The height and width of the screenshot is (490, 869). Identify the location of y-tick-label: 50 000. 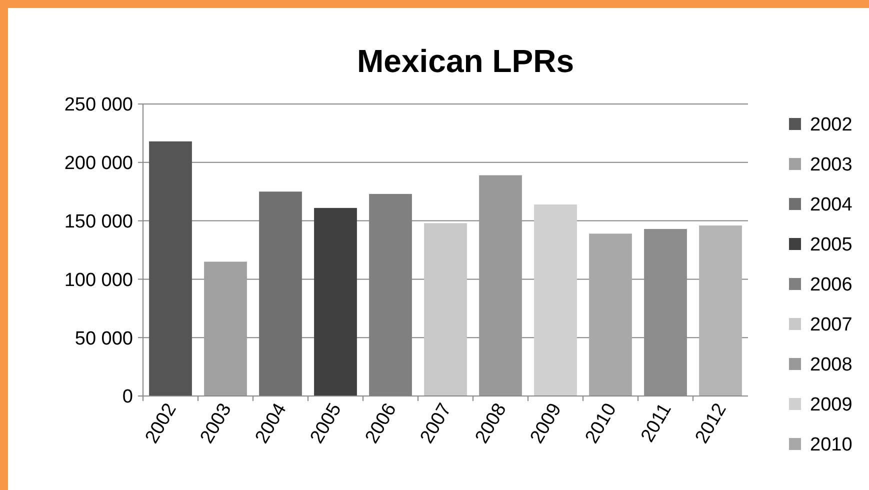
(103, 339).